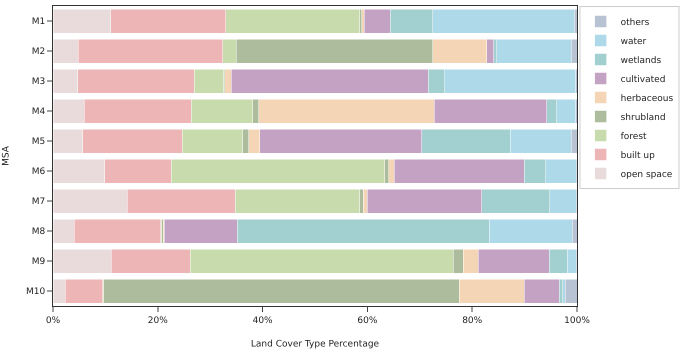  What do you see at coordinates (634, 137) in the screenshot?
I see `legend-label: forest` at bounding box center [634, 137].